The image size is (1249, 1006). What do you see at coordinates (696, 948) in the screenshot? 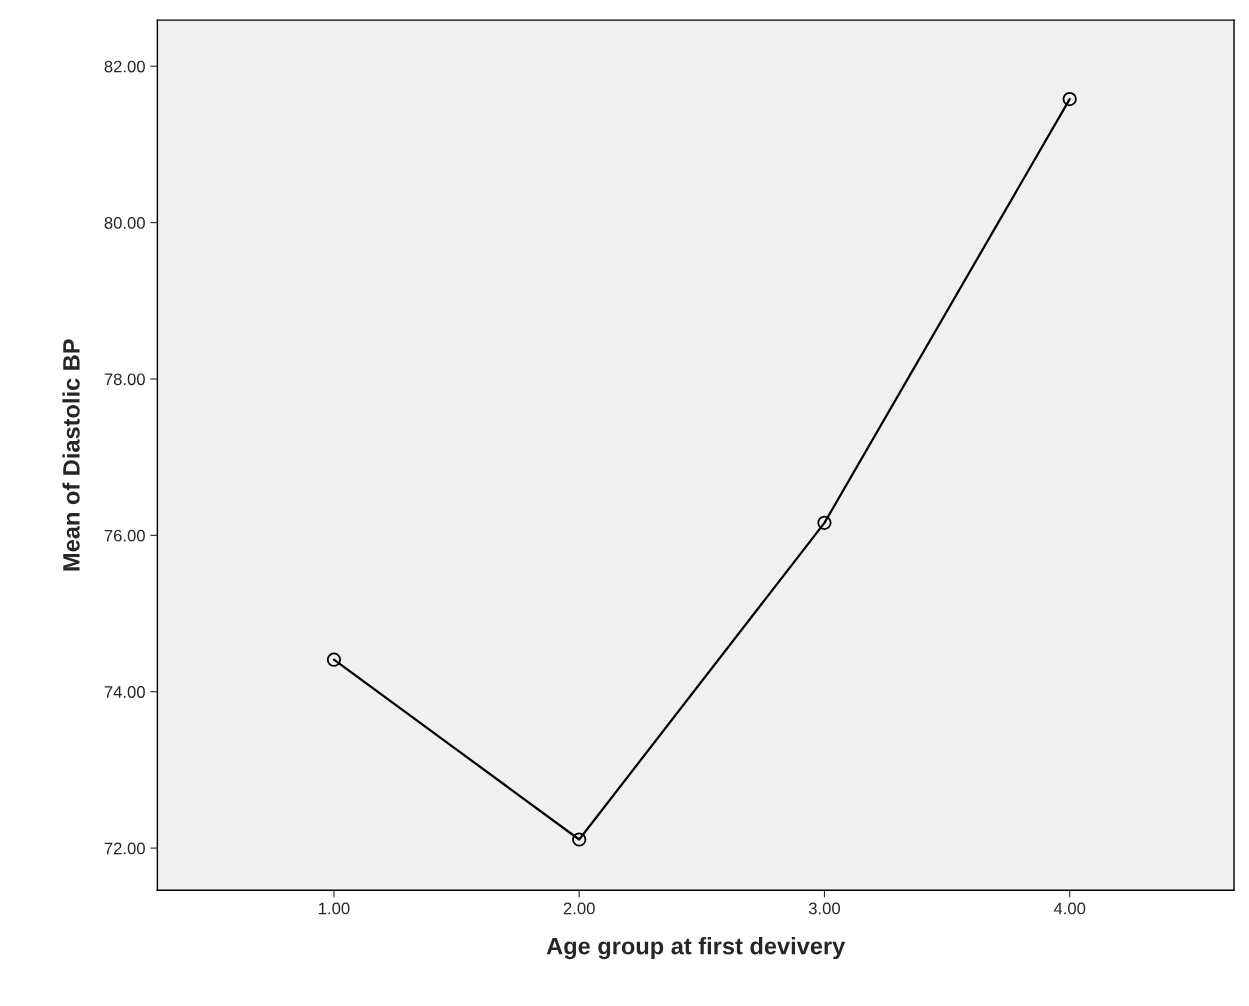
I see `x-axis-title: Age group at first devivery` at bounding box center [696, 948].